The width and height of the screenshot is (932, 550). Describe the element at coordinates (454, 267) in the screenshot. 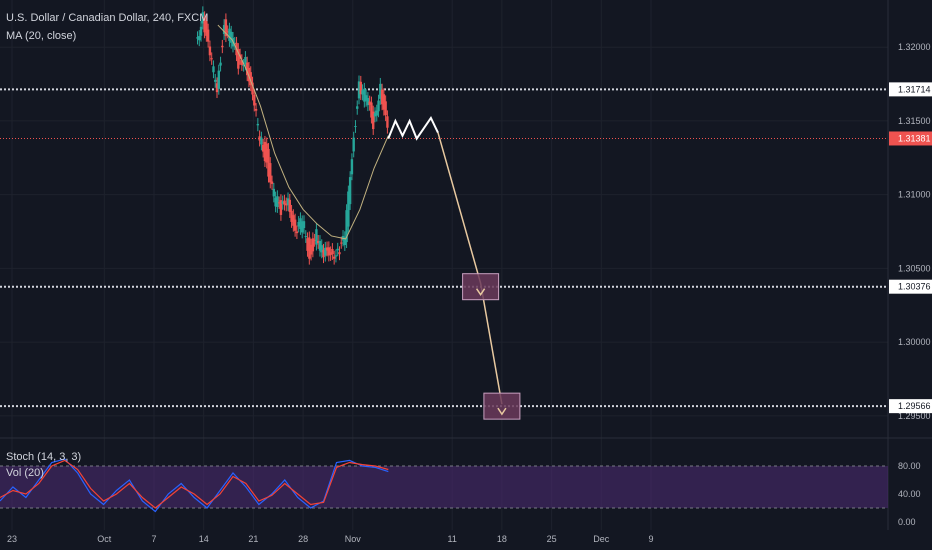

I see `projection-drawing` at that location.